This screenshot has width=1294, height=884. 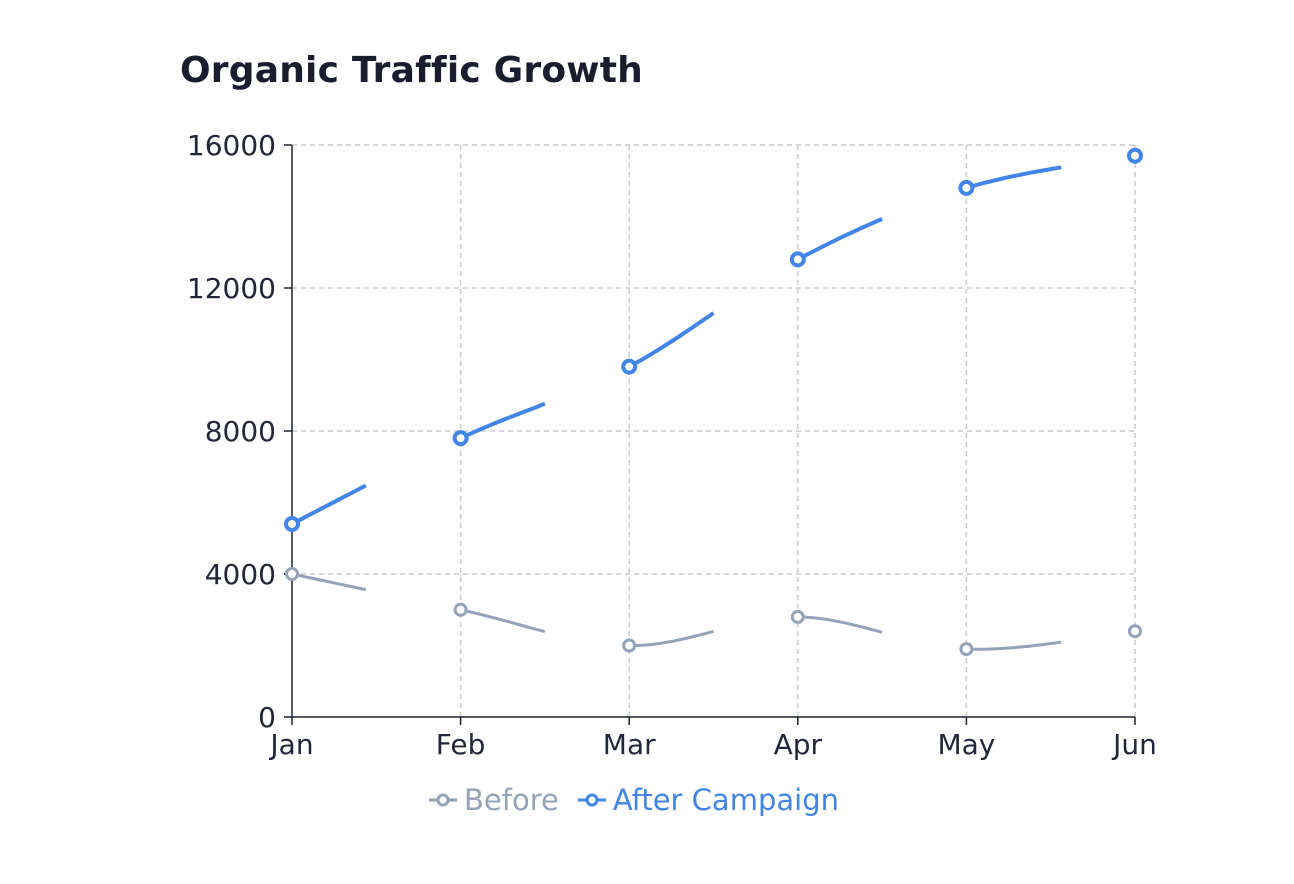 I want to click on before-series-segment-feb, so click(x=503, y=621).